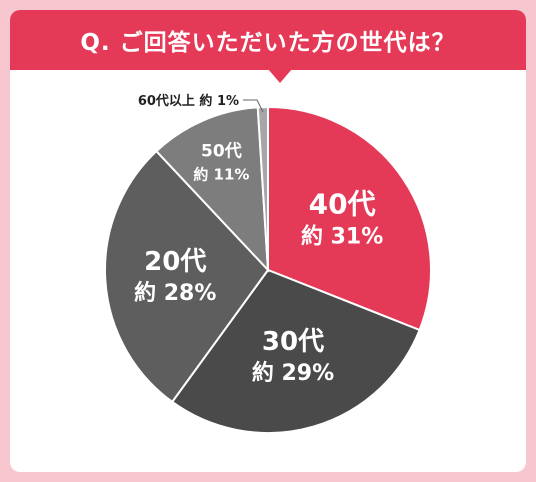  I want to click on pie-slice-50s, so click(212, 189).